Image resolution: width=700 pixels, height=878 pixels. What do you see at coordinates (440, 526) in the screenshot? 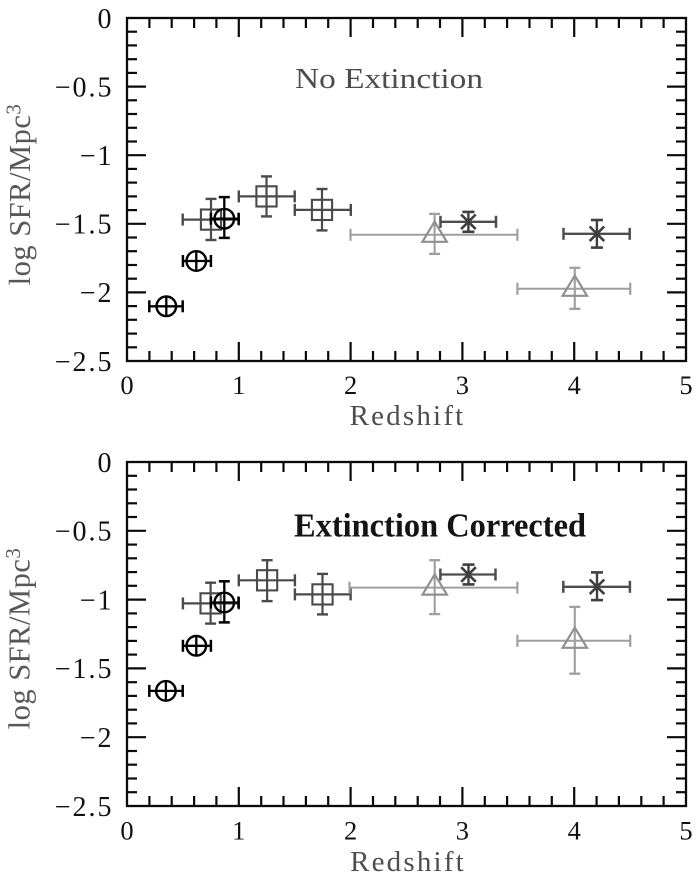
I see `svg-text: Extinction Corrected` at bounding box center [440, 526].